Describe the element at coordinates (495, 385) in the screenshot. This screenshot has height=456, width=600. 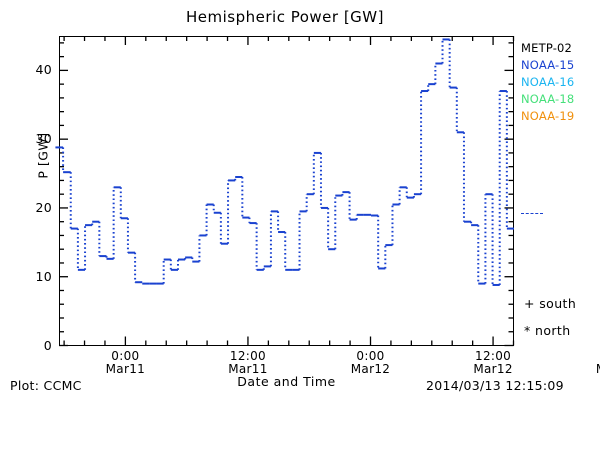
I see `plot-timestamp: 2014/03/13 12:15:09` at that location.